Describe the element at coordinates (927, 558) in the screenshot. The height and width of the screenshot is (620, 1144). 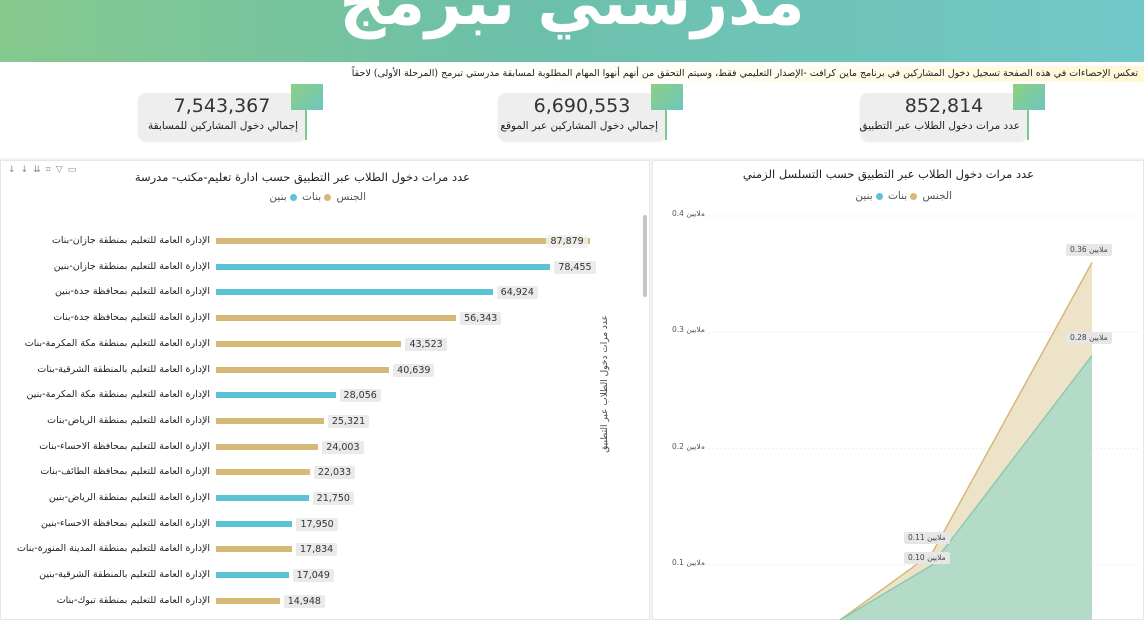
I see `data-label: ملايين 0.10` at that location.